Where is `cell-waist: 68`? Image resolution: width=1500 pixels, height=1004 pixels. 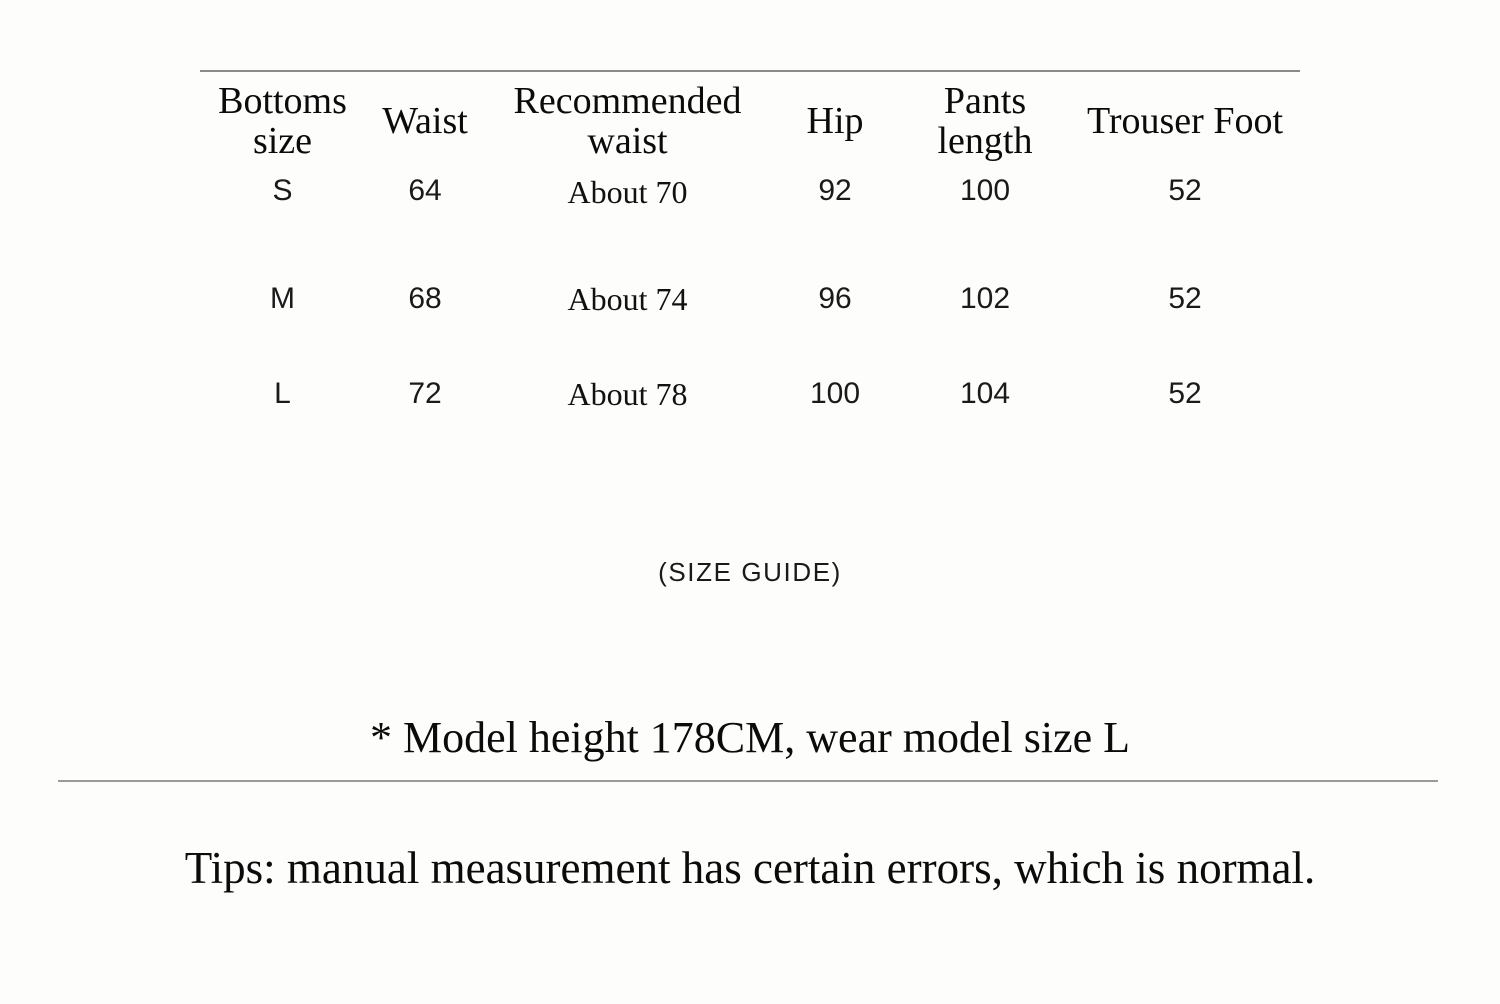 cell-waist: 68 is located at coordinates (425, 299).